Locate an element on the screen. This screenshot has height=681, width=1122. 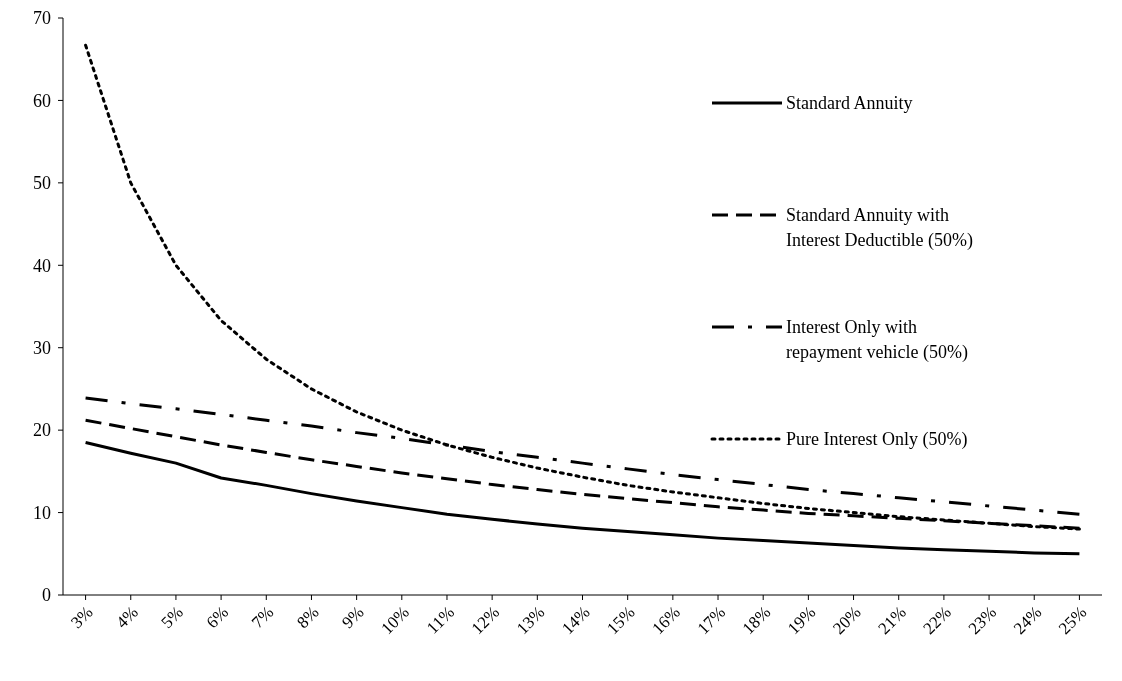
legend-label: Standard Annuity is located at coordinates (849, 103).